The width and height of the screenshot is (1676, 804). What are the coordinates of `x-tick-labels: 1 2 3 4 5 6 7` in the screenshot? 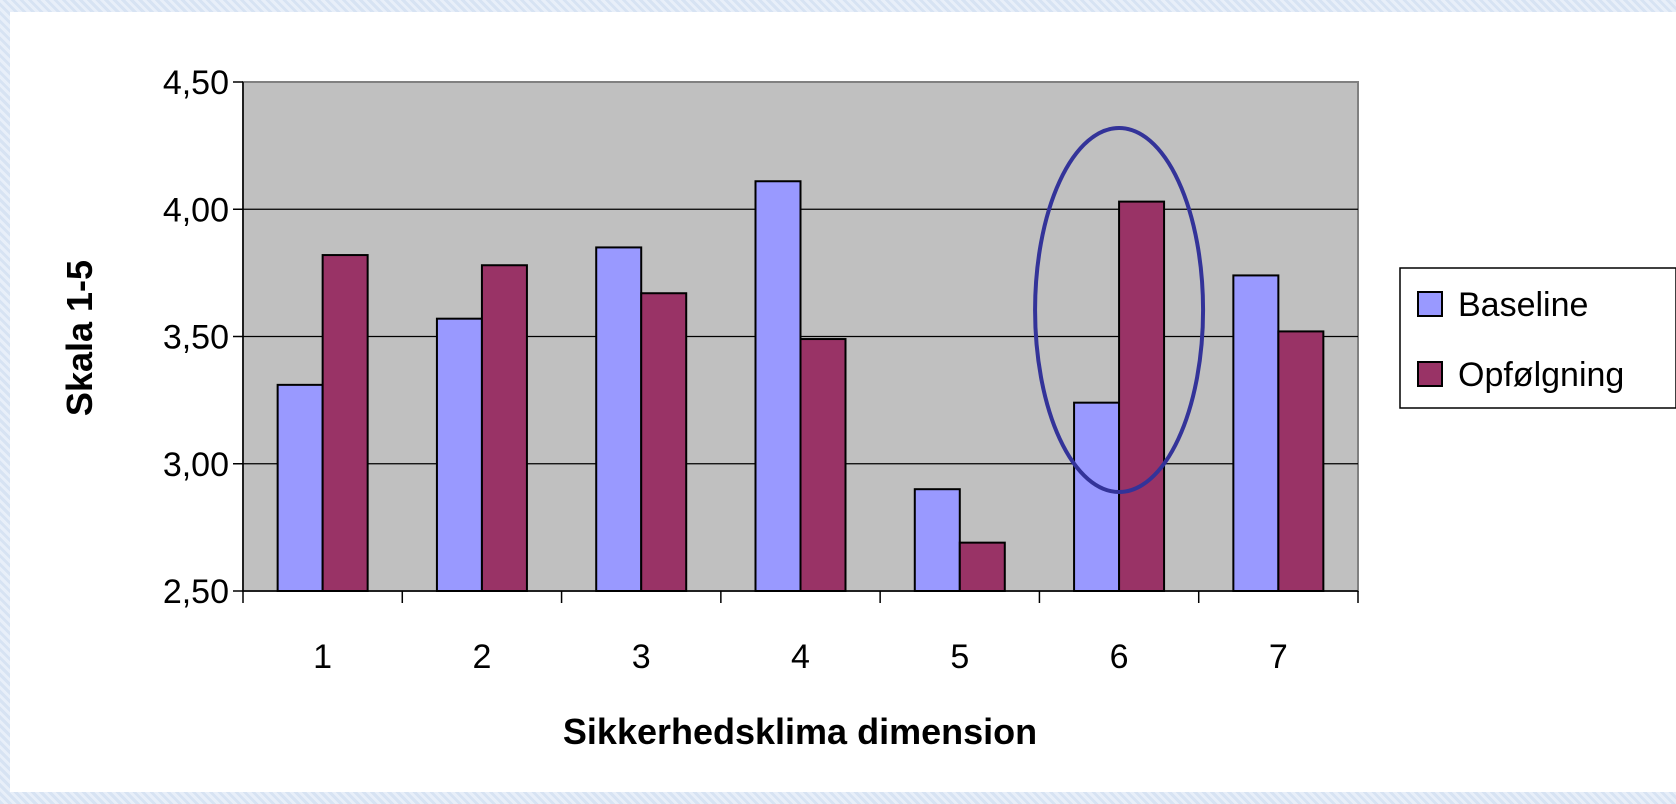 It's located at (800, 657).